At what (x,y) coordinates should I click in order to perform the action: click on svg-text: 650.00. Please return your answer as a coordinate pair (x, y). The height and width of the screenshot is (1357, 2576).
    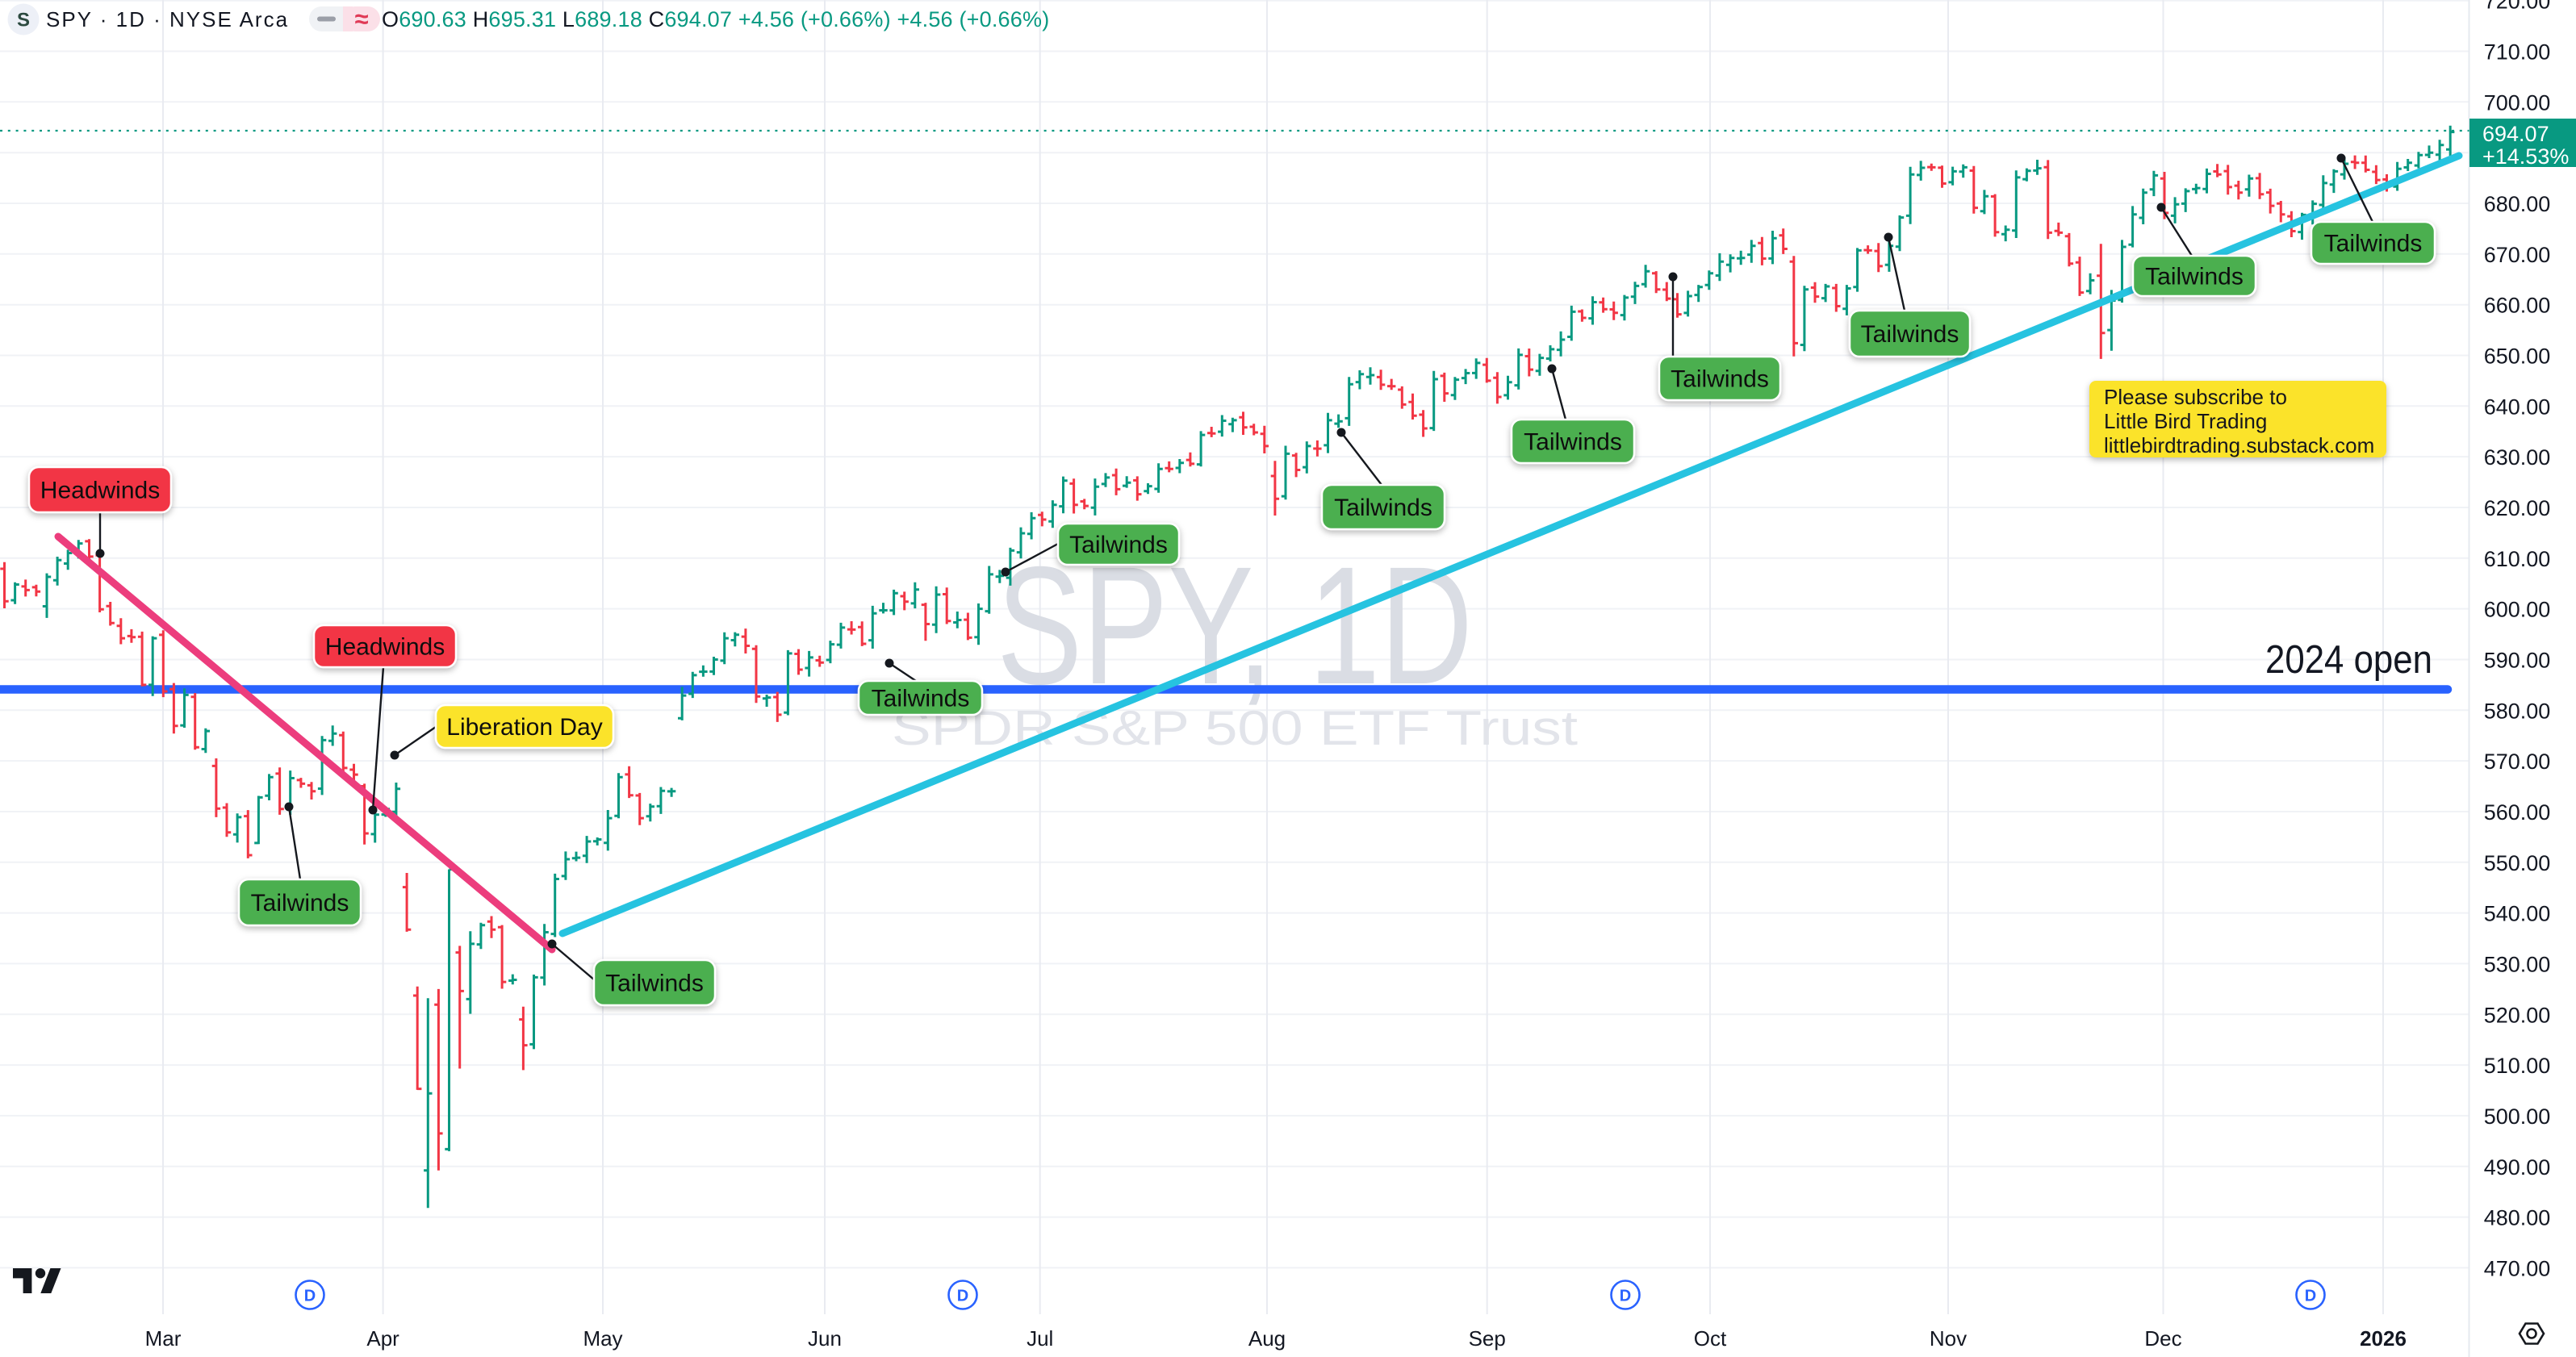
    Looking at the image, I should click on (2517, 357).